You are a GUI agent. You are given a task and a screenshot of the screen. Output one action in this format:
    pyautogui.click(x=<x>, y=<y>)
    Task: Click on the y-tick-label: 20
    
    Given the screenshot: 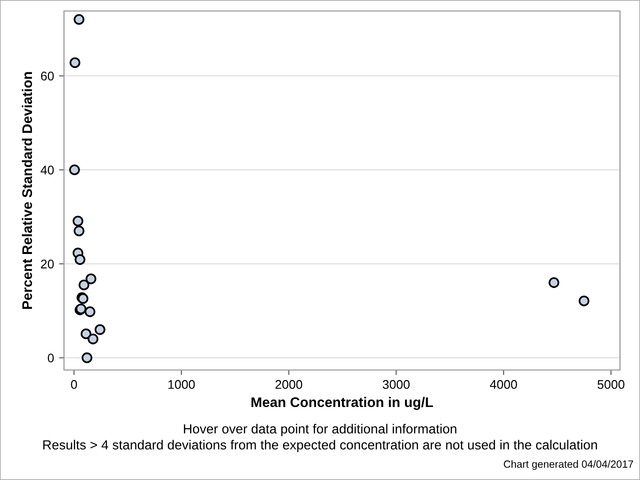 What is the action you would take?
    pyautogui.click(x=47, y=264)
    